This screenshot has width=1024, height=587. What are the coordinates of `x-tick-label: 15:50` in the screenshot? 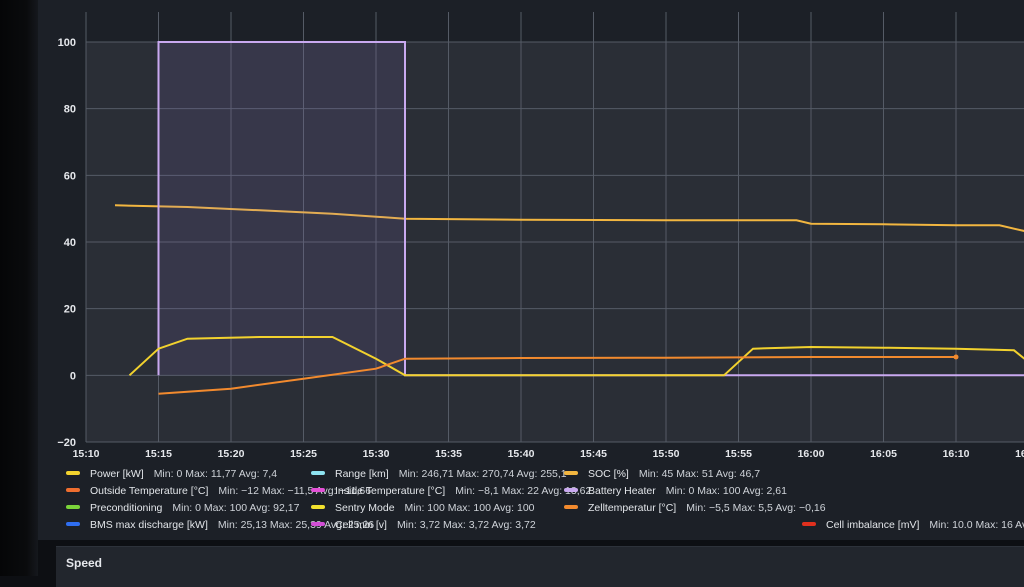 It's located at (666, 454).